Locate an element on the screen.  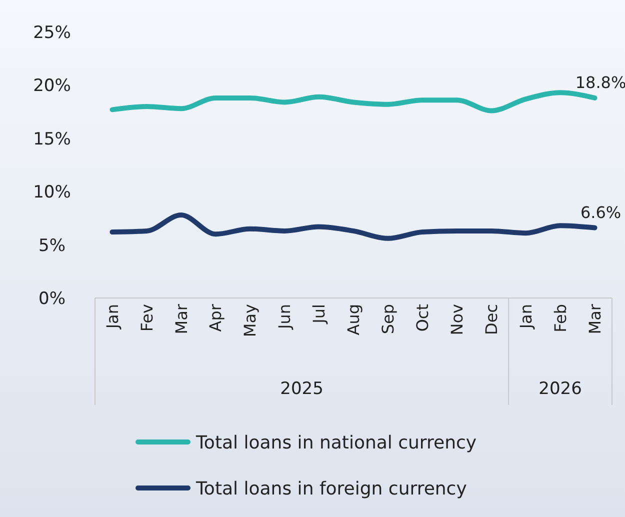
y-tick-label: 25% is located at coordinates (52, 32).